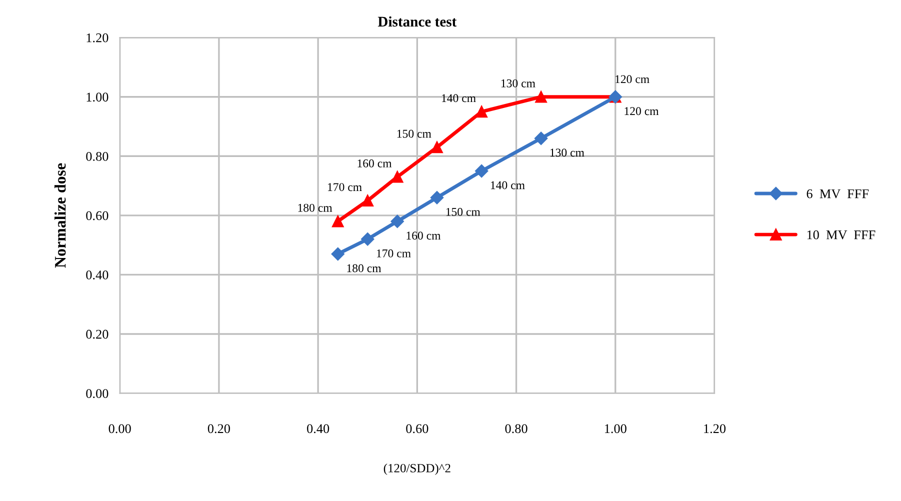 The image size is (901, 501). Describe the element at coordinates (837, 193) in the screenshot. I see `legend-label: 6 MV FFF` at that location.